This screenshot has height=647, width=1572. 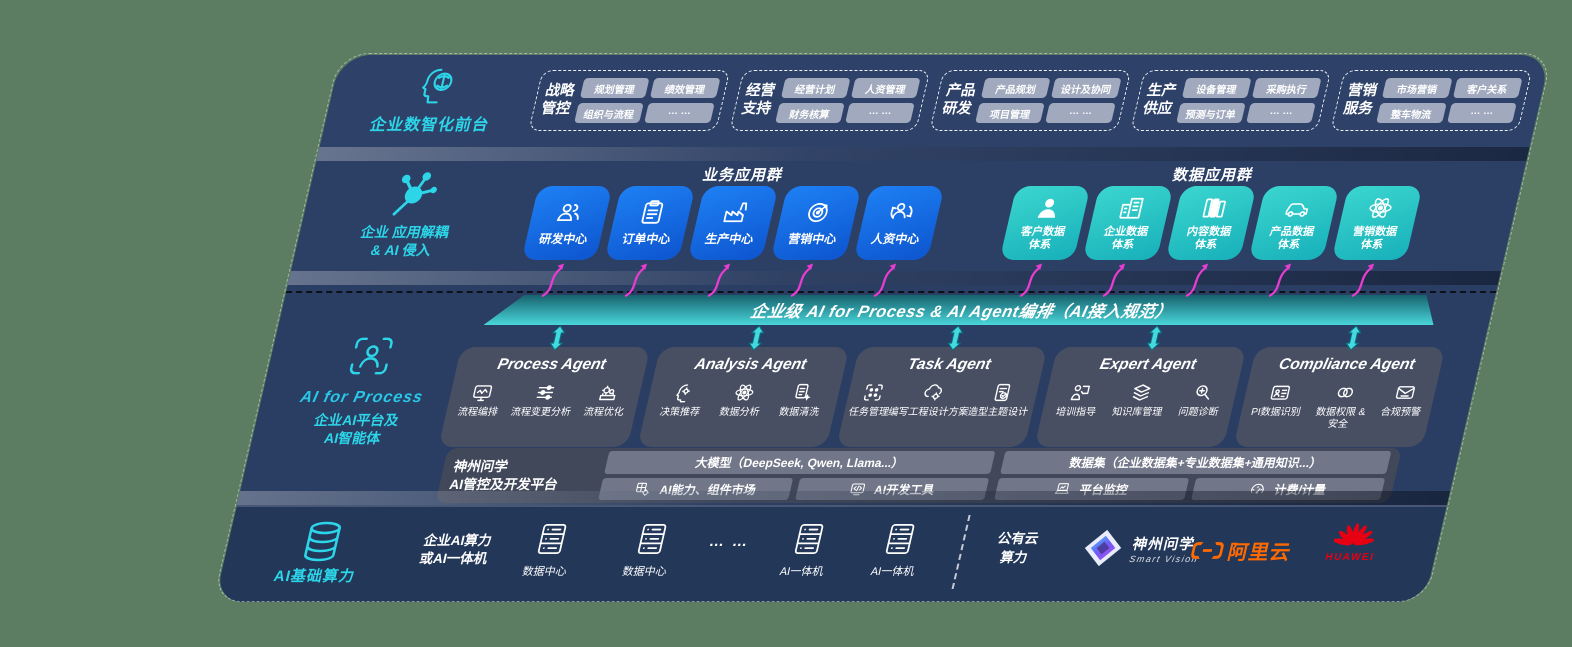 What do you see at coordinates (685, 88) in the screenshot?
I see `module-pill: 绩效管理` at bounding box center [685, 88].